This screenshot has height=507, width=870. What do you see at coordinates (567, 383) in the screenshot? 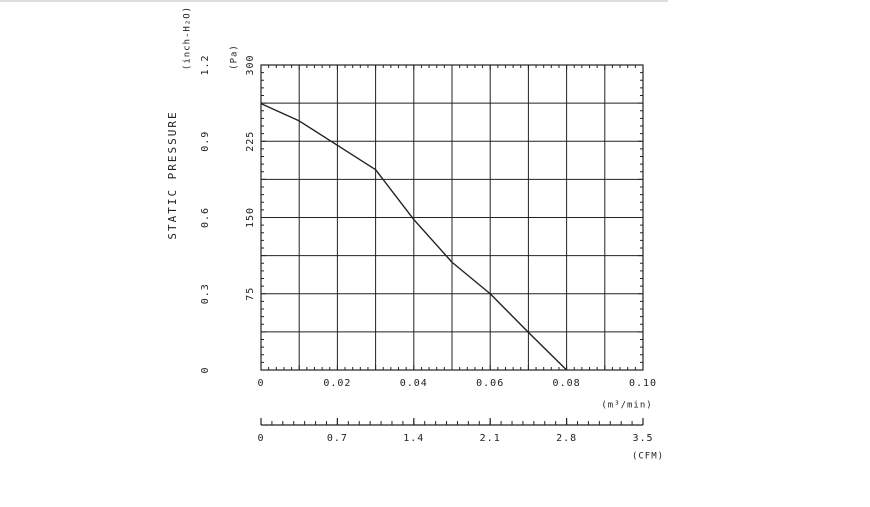
I see `x-tick-label: 0.08` at bounding box center [567, 383].